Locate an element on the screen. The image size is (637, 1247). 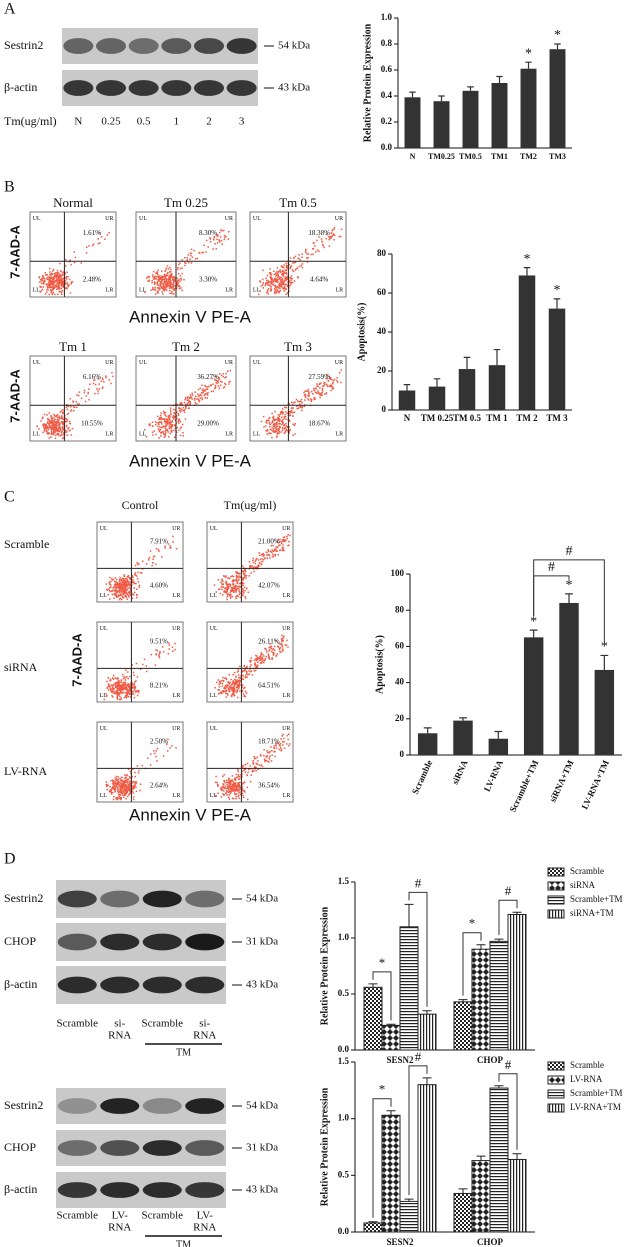
blot-row-label: β-actin is located at coordinates (20, 1189).